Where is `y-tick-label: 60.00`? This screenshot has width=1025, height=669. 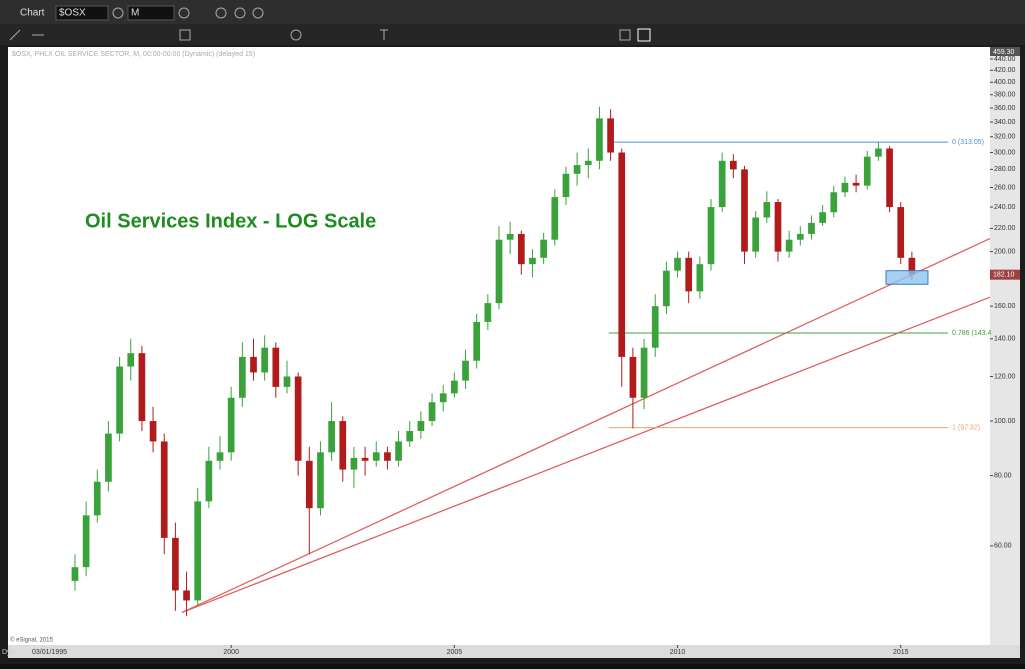
y-tick-label: 60.00 is located at coordinates (1003, 546).